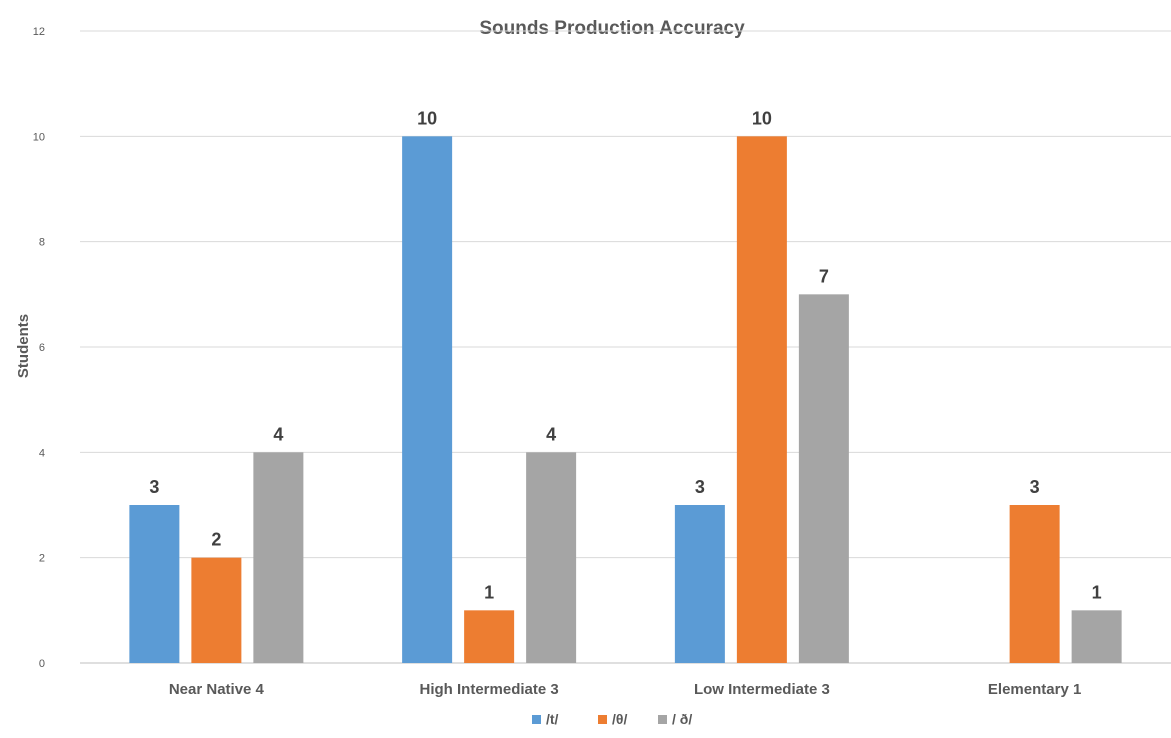 The height and width of the screenshot is (738, 1171). Describe the element at coordinates (39, 137) in the screenshot. I see `y-tick-label: 10` at that location.